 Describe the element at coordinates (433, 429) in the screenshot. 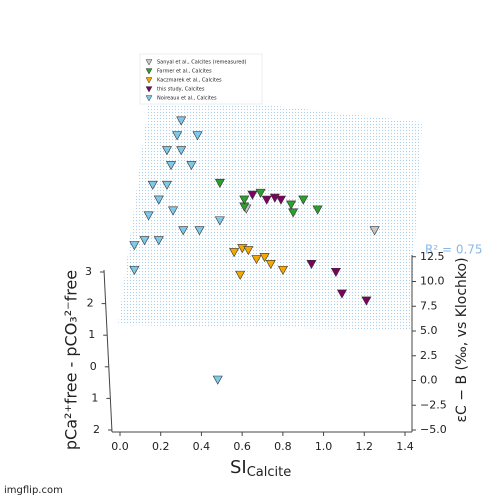

I see `z-tick-label: −5.0` at that location.